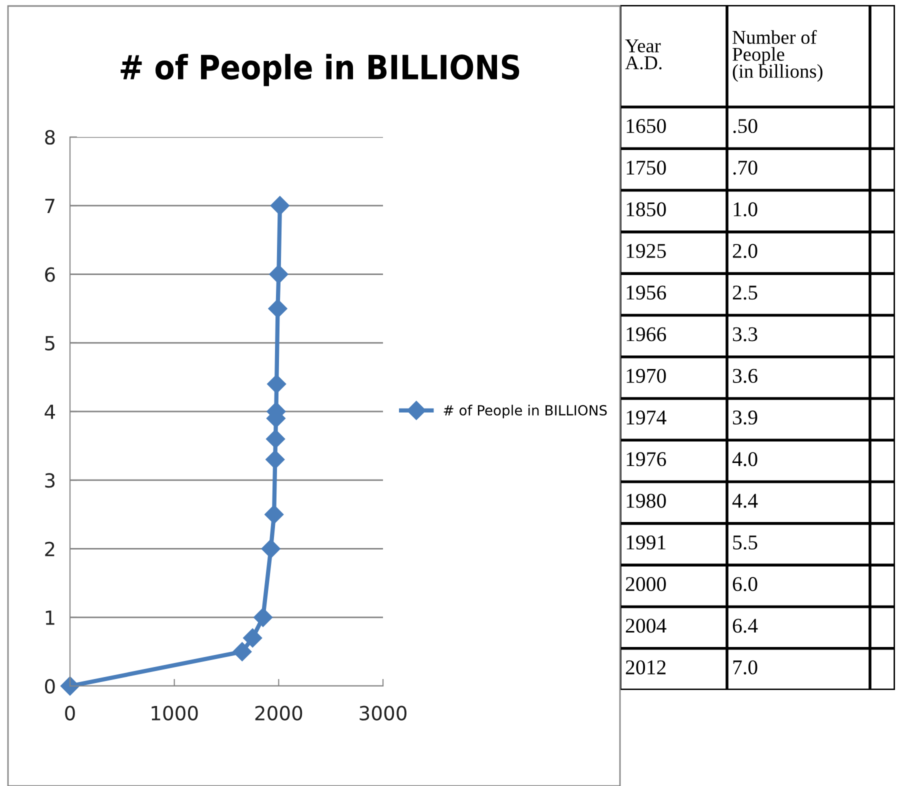 This screenshot has height=786, width=897. I want to click on text: 7.0, so click(745, 667).